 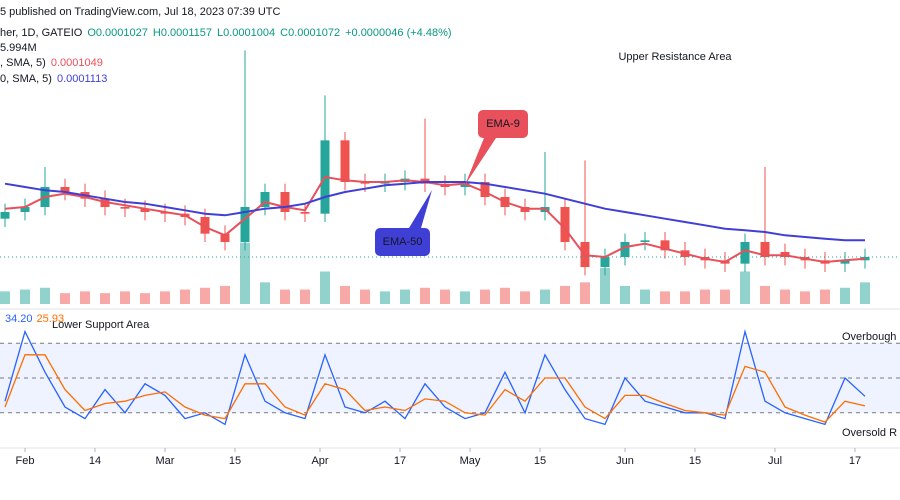 What do you see at coordinates (51, 319) in the screenshot?
I see `text-part: 25.93` at bounding box center [51, 319].